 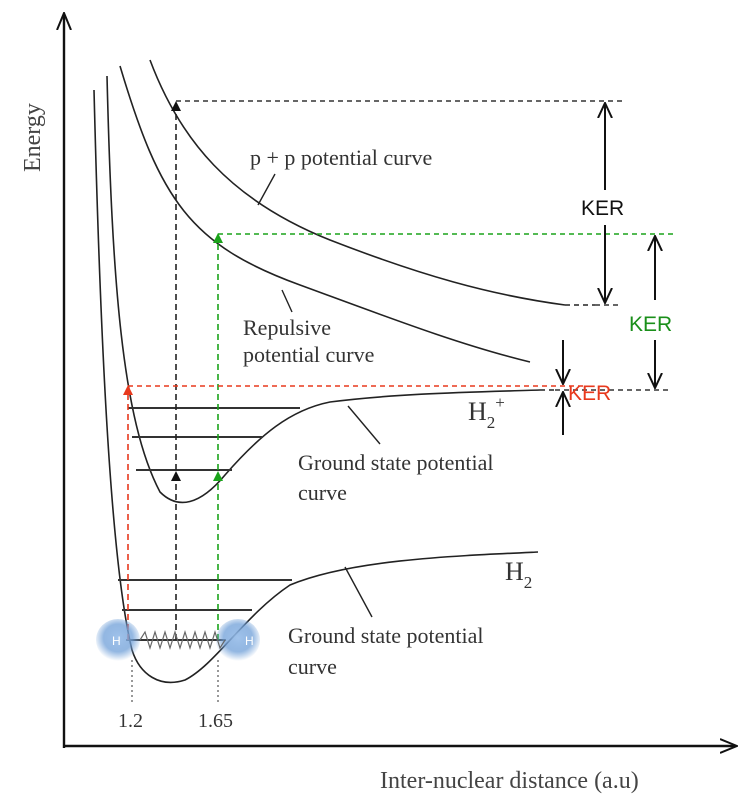 I want to click on neutral-ground-label-line2: curve, so click(x=312, y=666).